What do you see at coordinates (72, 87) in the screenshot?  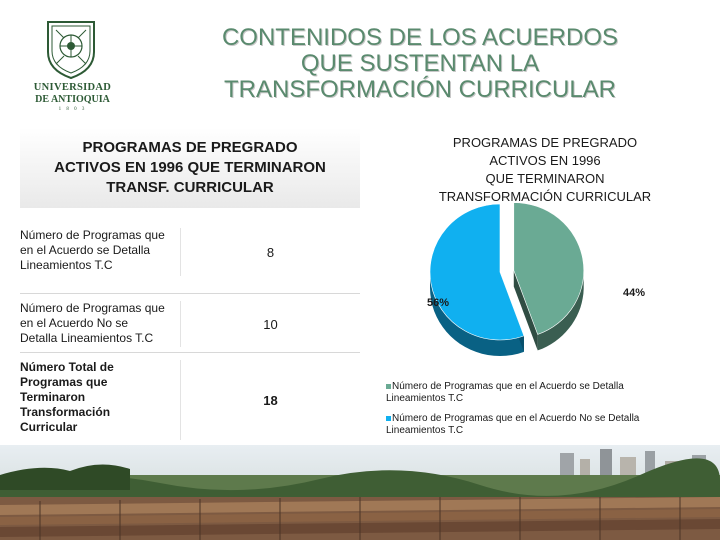 I see `logo-text-line1: UNIVERSIDAD` at bounding box center [72, 87].